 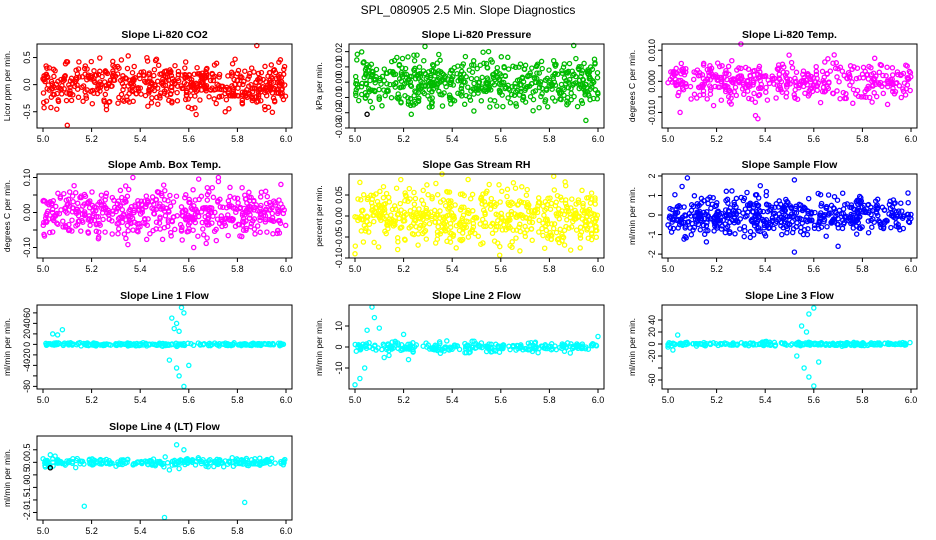 I want to click on x-tick-label: 5.4, so click(x=765, y=139).